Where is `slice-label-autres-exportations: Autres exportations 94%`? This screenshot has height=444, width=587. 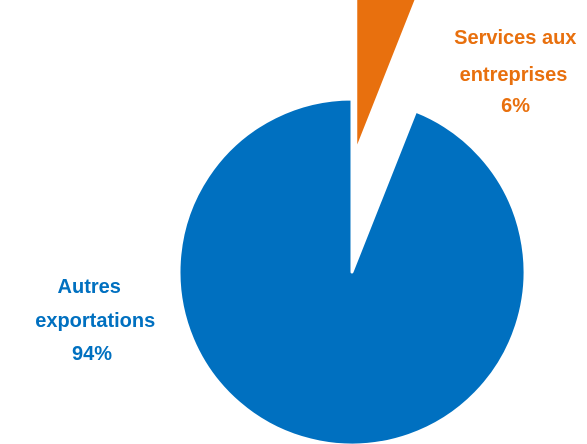 slice-label-autres-exportations: Autres exportations 94% is located at coordinates (98, 320).